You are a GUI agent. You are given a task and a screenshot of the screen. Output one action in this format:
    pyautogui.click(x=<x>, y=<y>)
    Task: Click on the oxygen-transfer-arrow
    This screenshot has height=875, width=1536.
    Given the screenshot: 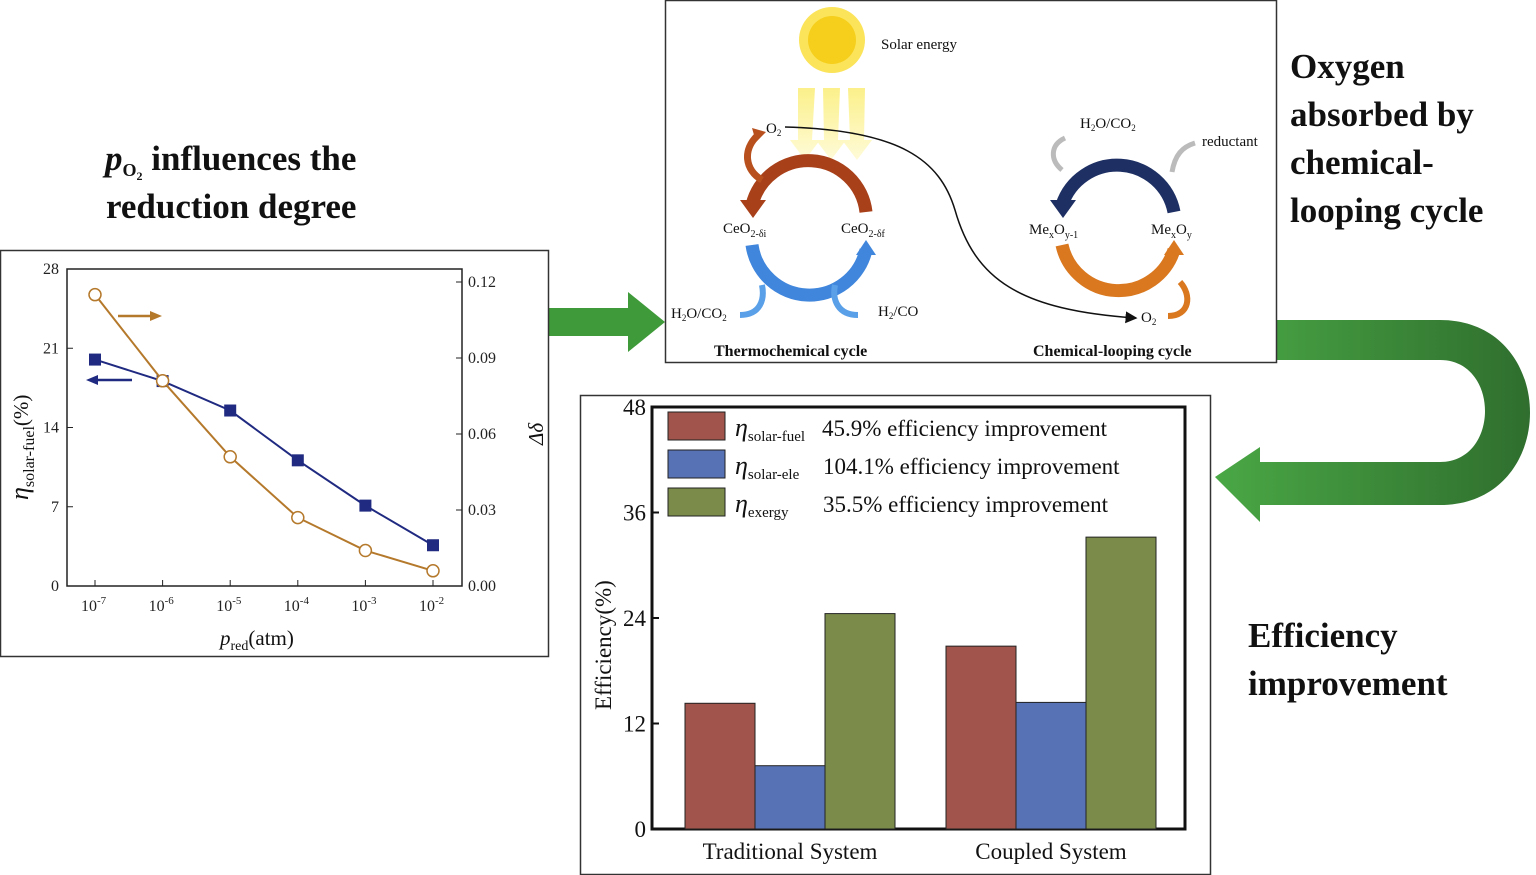 What is the action you would take?
    pyautogui.click(x=961, y=225)
    